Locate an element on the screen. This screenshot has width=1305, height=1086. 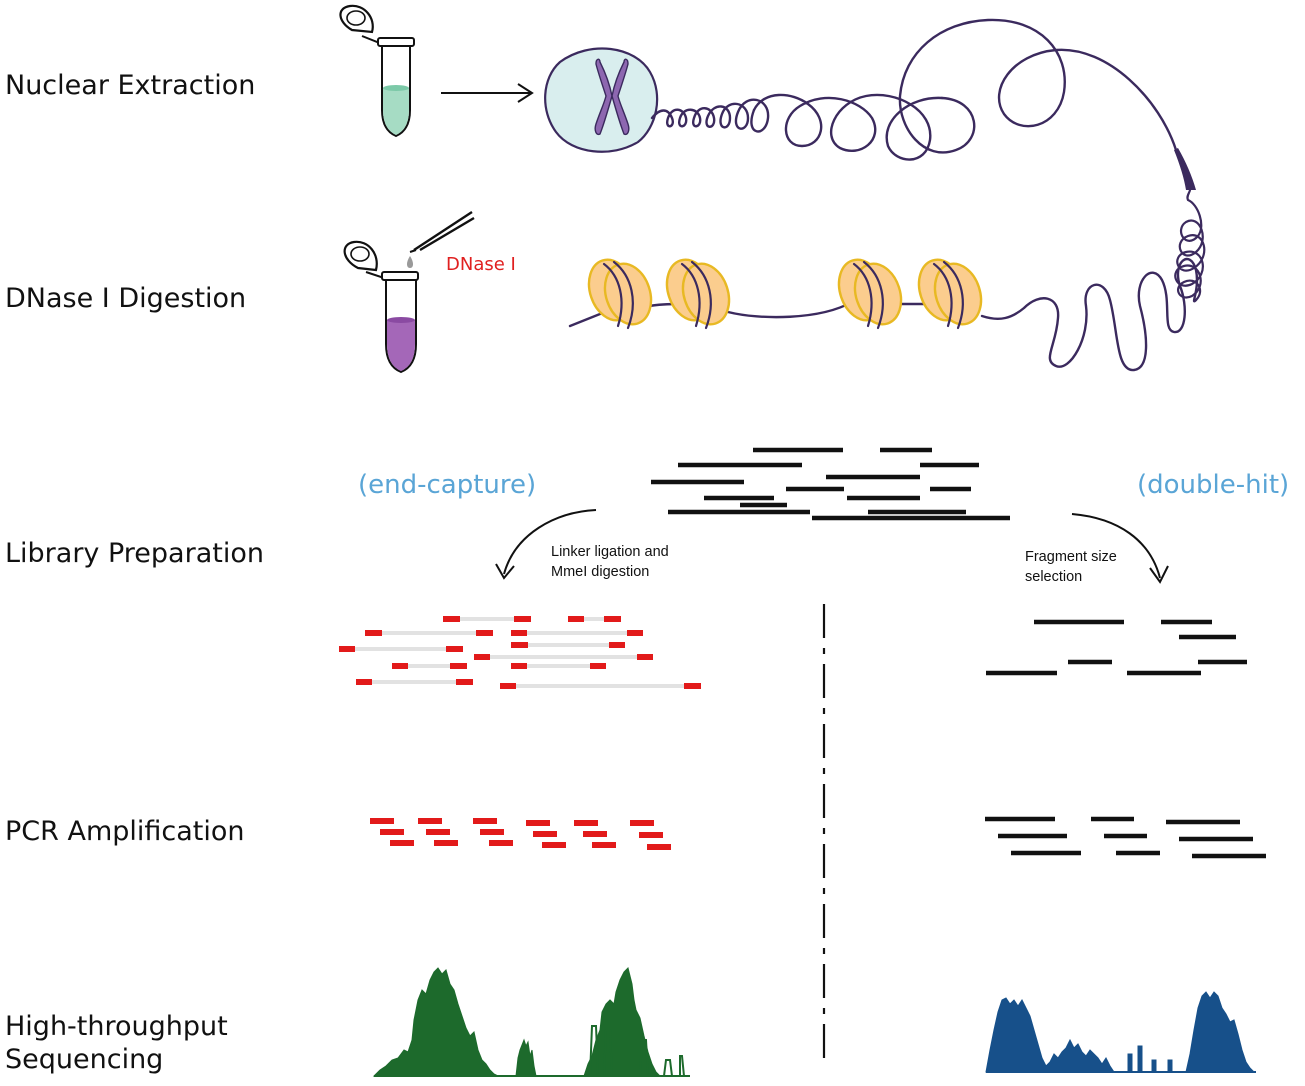
branch-title-double-hit: (double-hit) is located at coordinates (1213, 485).